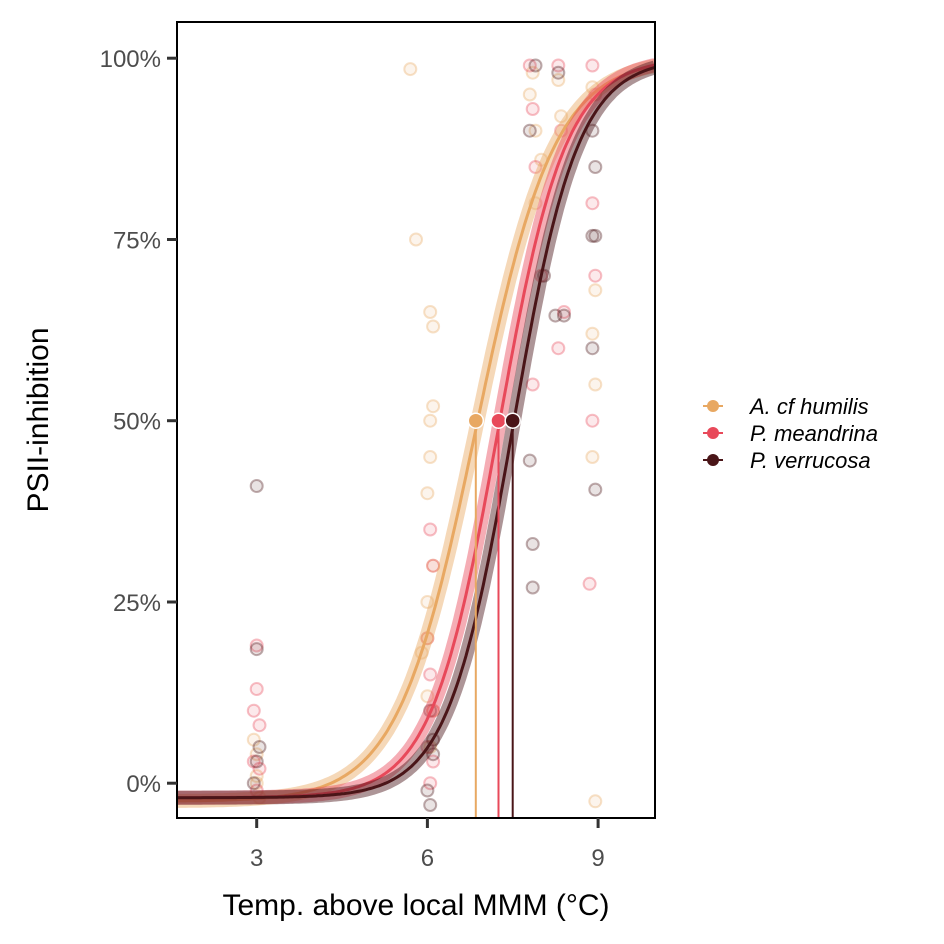 The image size is (944, 944). What do you see at coordinates (130, 59) in the screenshot?
I see `y-tick-label-4: 100%` at bounding box center [130, 59].